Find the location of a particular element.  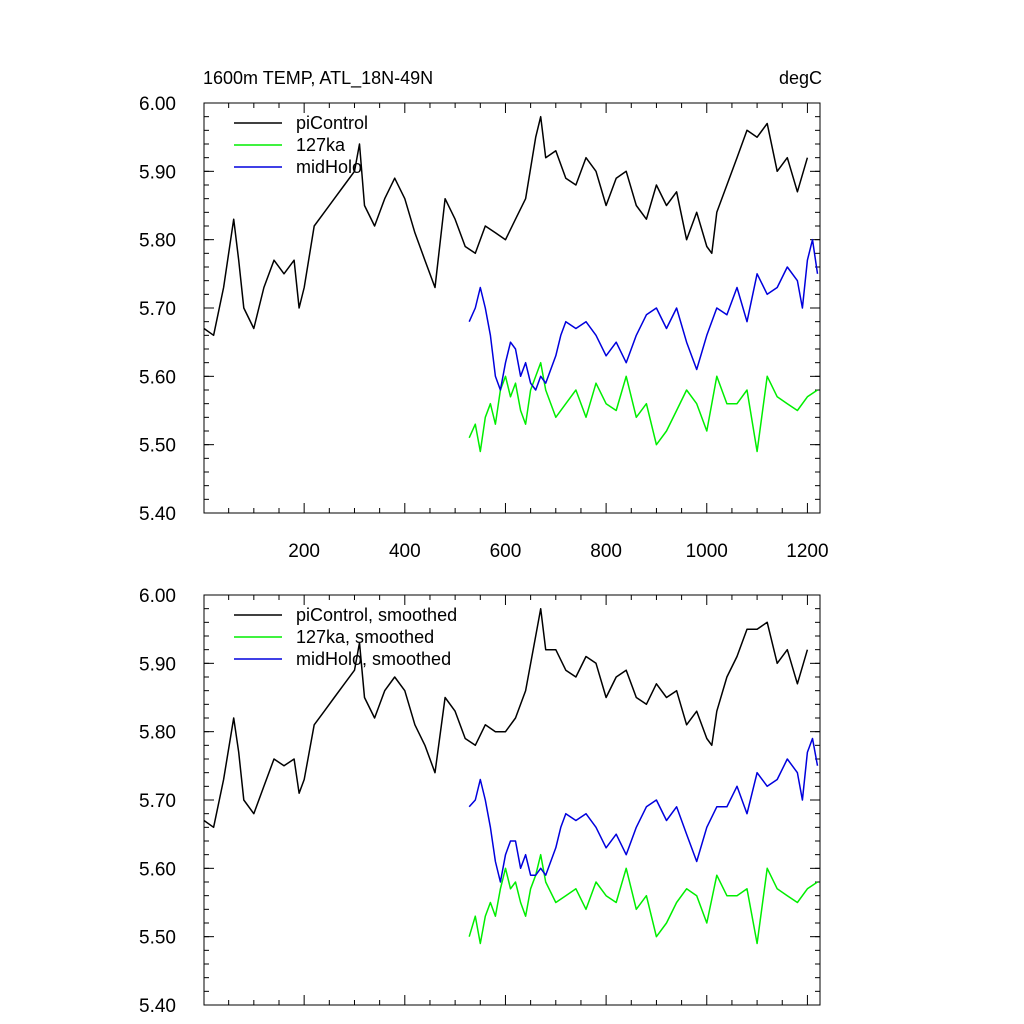

x-tick-label: 1000 is located at coordinates (707, 551).